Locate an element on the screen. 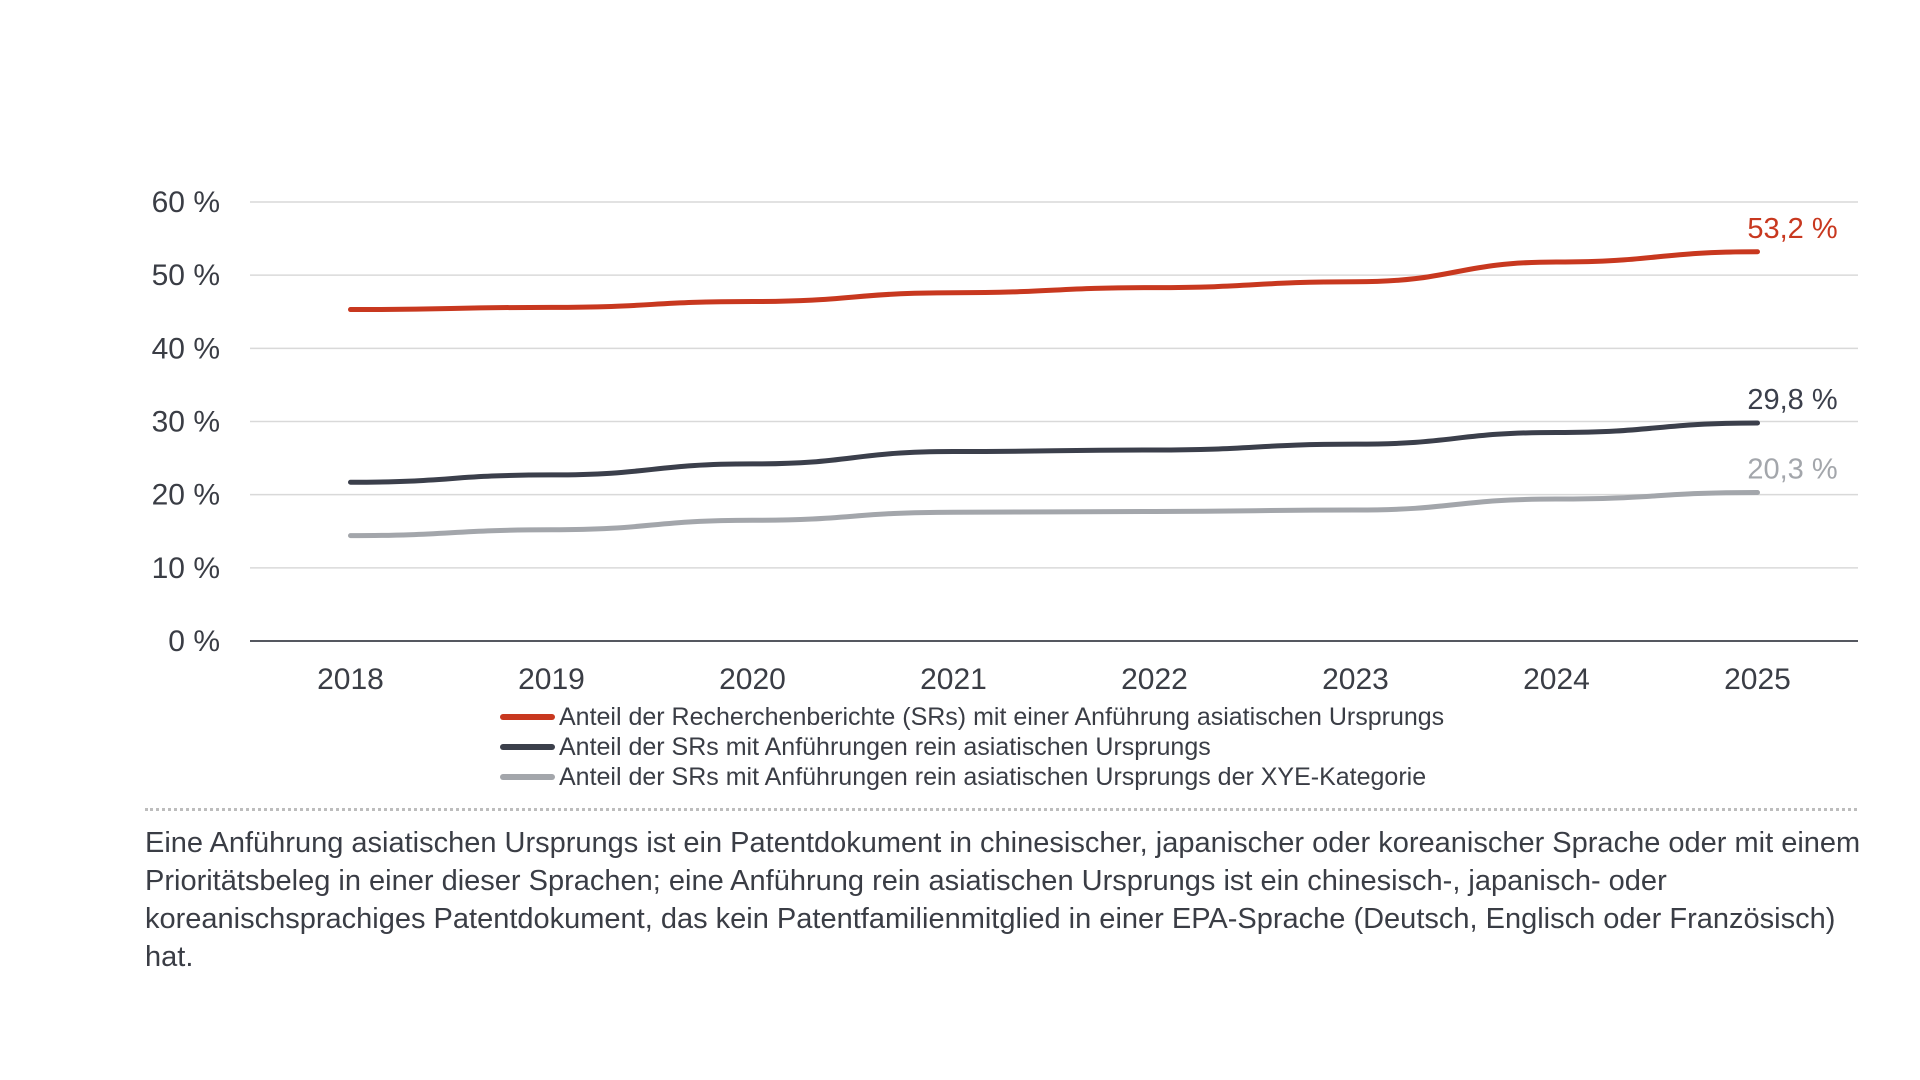 Image resolution: width=1920 pixels, height=1080 pixels. x-tick-label: 2024 is located at coordinates (1556, 679).